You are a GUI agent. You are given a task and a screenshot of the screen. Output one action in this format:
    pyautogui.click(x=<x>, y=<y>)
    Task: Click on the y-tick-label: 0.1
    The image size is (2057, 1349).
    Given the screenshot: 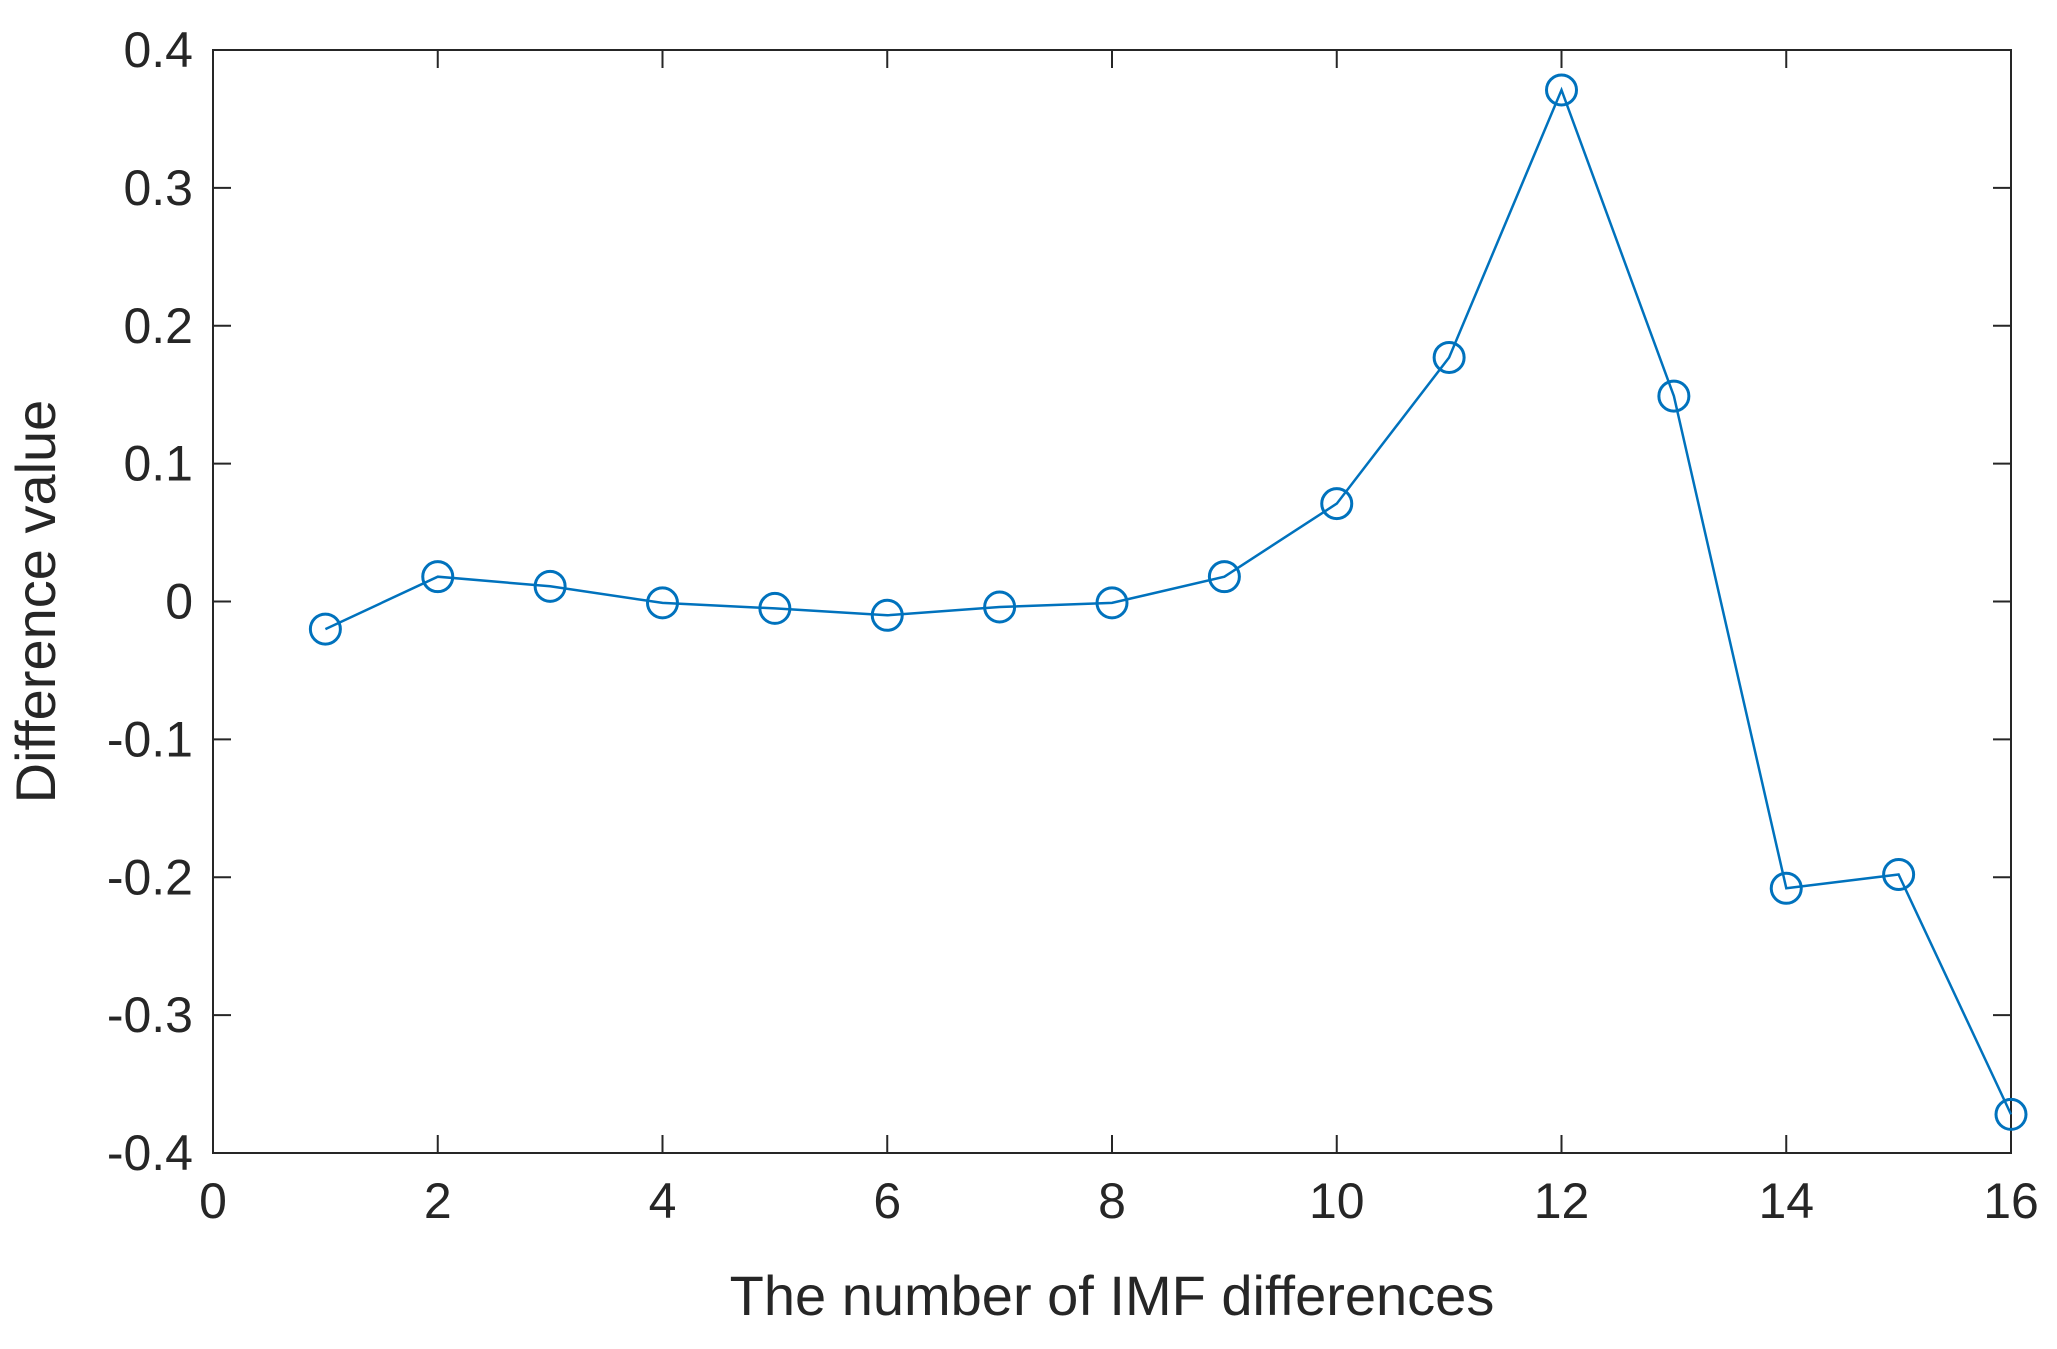 What is the action you would take?
    pyautogui.click(x=158, y=464)
    